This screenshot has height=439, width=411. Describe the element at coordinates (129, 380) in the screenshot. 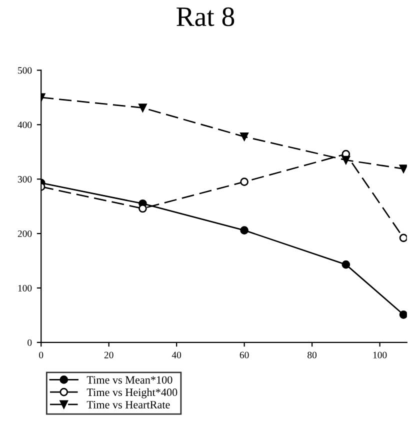

I see `legend-label: Time vs Mean*100` at that location.